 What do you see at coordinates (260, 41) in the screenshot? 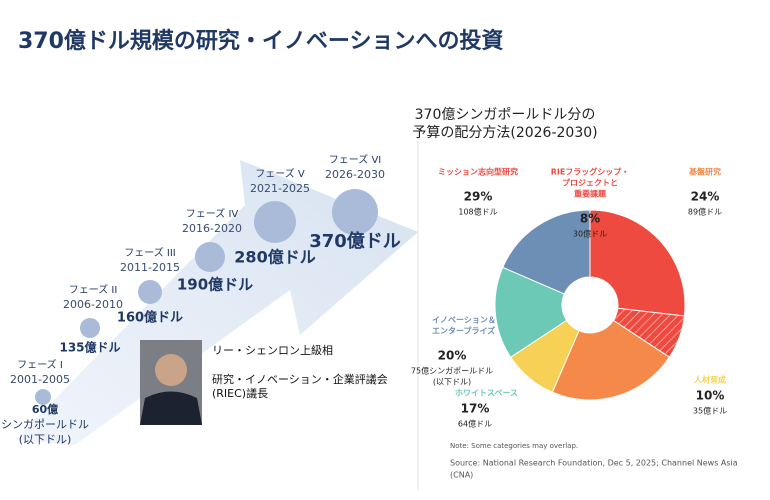
I see `title: 370億ドル規模の研究・イノベーションへの投資` at bounding box center [260, 41].